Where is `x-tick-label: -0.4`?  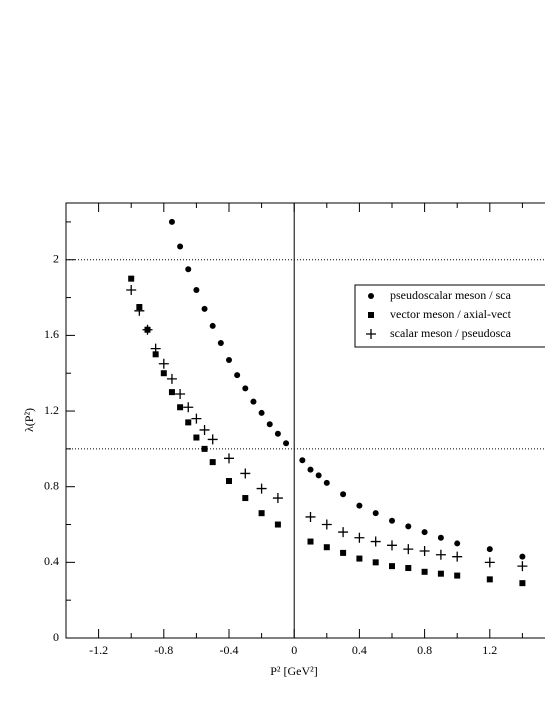 x-tick-label: -0.4 is located at coordinates (229, 650).